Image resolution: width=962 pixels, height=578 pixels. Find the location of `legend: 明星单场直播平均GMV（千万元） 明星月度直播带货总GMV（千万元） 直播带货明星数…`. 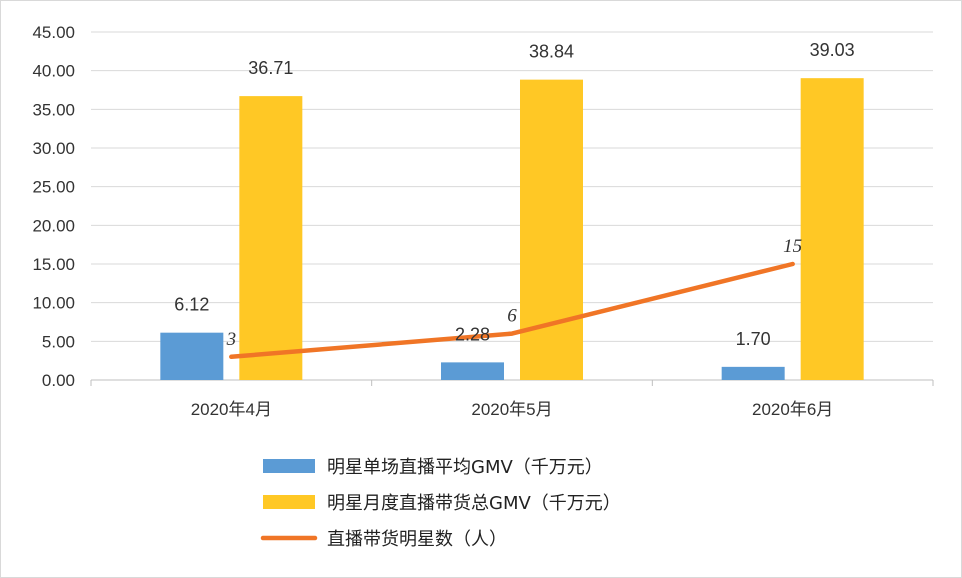

legend: 明星单场直播平均GMV（千万元） 明星月度直播带货总GMV（千万元） 直播带货明星数… is located at coordinates (440, 503).